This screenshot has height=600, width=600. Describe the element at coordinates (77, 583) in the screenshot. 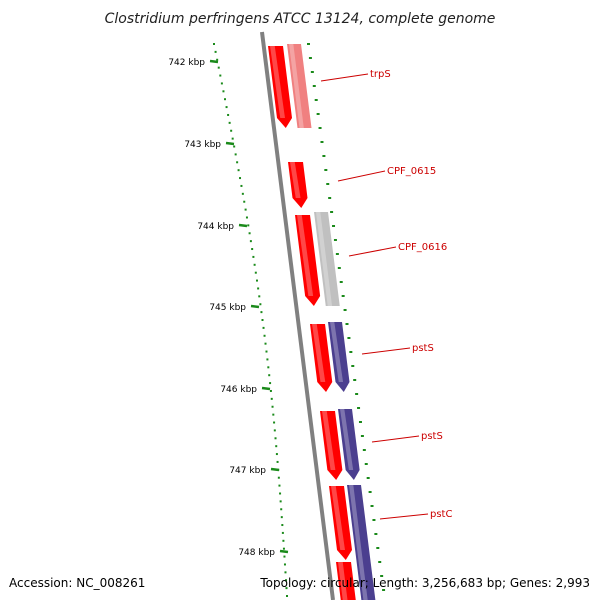

I see `accession-label: Accession: NC_008261` at that location.